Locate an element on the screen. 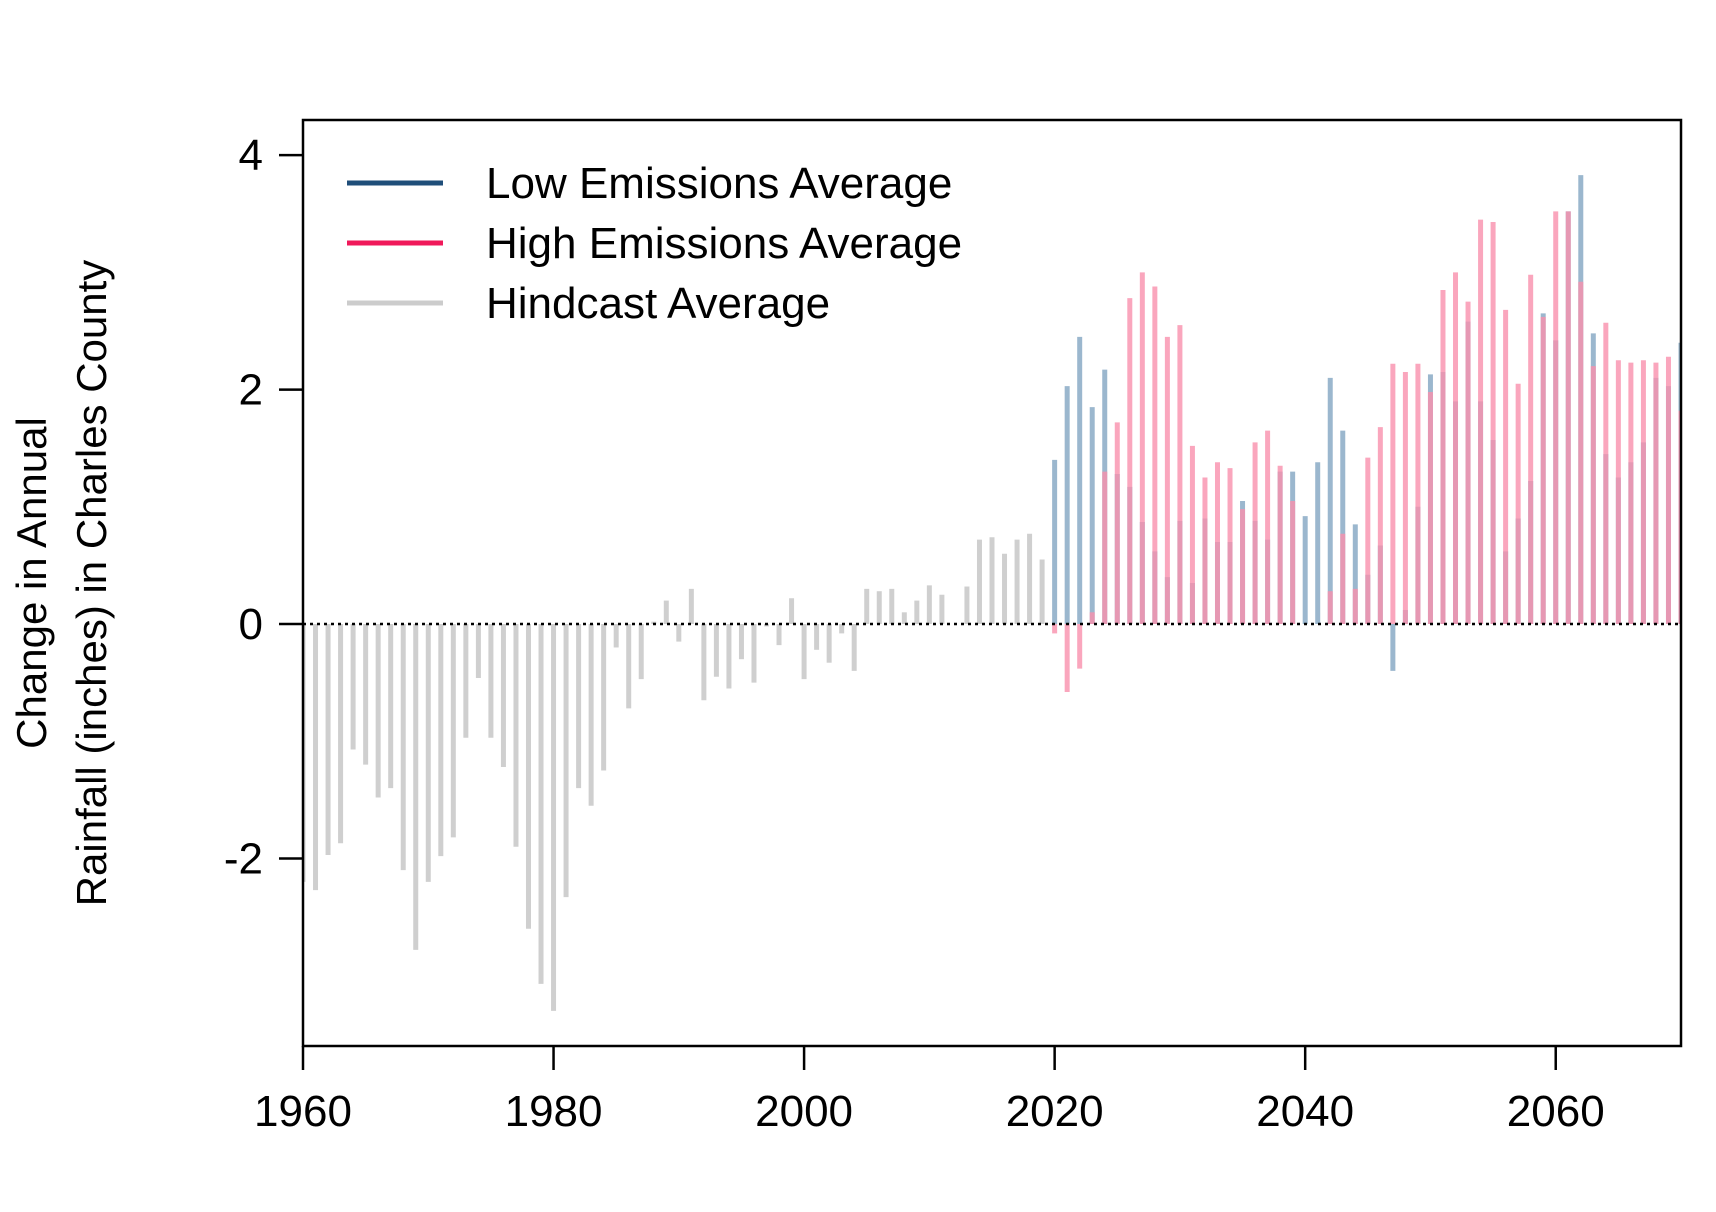  legend-label-hindcast: Hindcast Average is located at coordinates (658, 303).